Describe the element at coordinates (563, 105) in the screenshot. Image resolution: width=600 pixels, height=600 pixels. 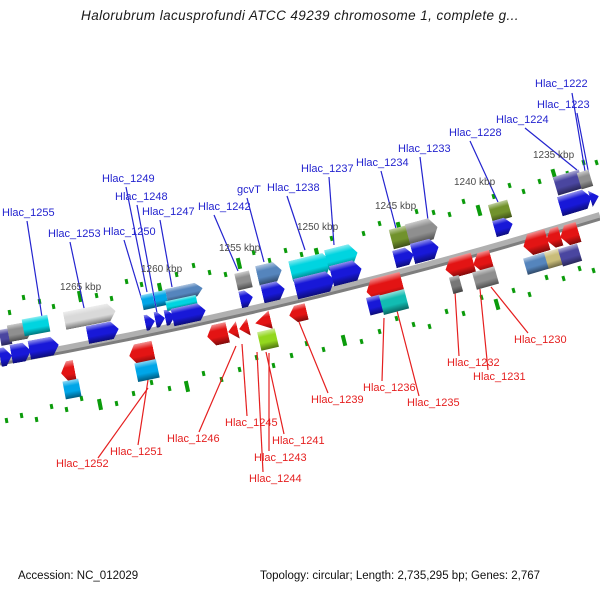
I see `gene-label: Hlac_1223` at that location.